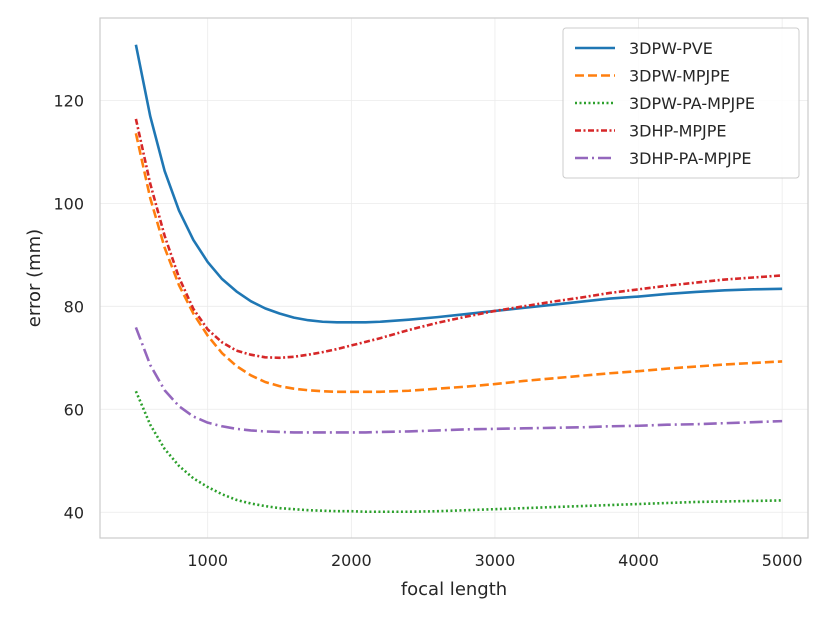 This screenshot has width=830, height=623. What do you see at coordinates (692, 103) in the screenshot?
I see `legend-label: 3DPW-PA-MPJPE` at bounding box center [692, 103].